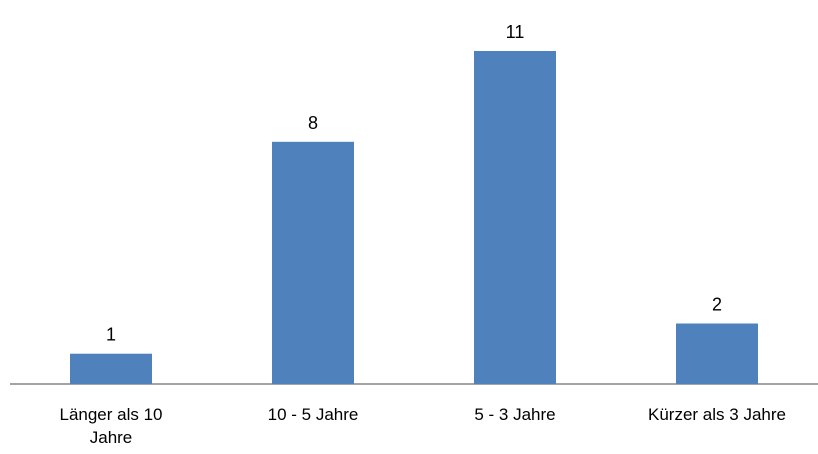  I want to click on x-tick-label-line: 5 - 3 Jahre, so click(514, 414).